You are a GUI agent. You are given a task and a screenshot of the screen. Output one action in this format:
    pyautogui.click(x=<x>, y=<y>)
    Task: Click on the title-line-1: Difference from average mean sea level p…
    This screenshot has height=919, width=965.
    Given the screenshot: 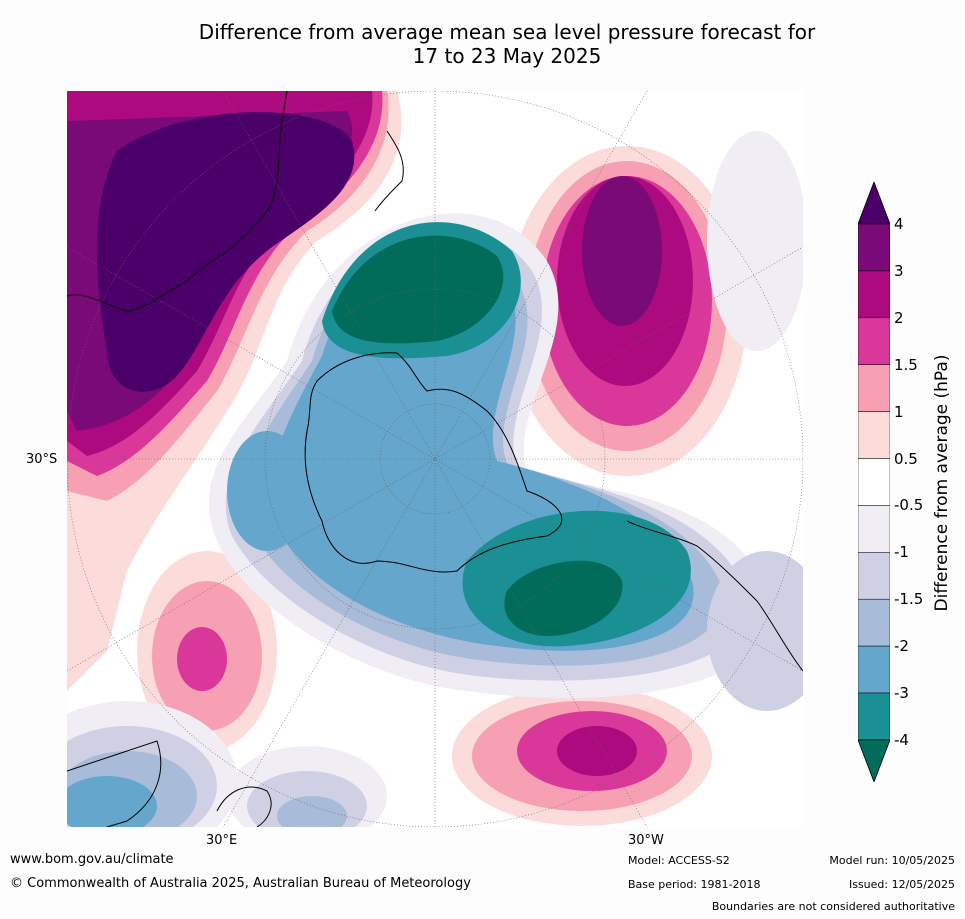 What is the action you would take?
    pyautogui.click(x=507, y=32)
    